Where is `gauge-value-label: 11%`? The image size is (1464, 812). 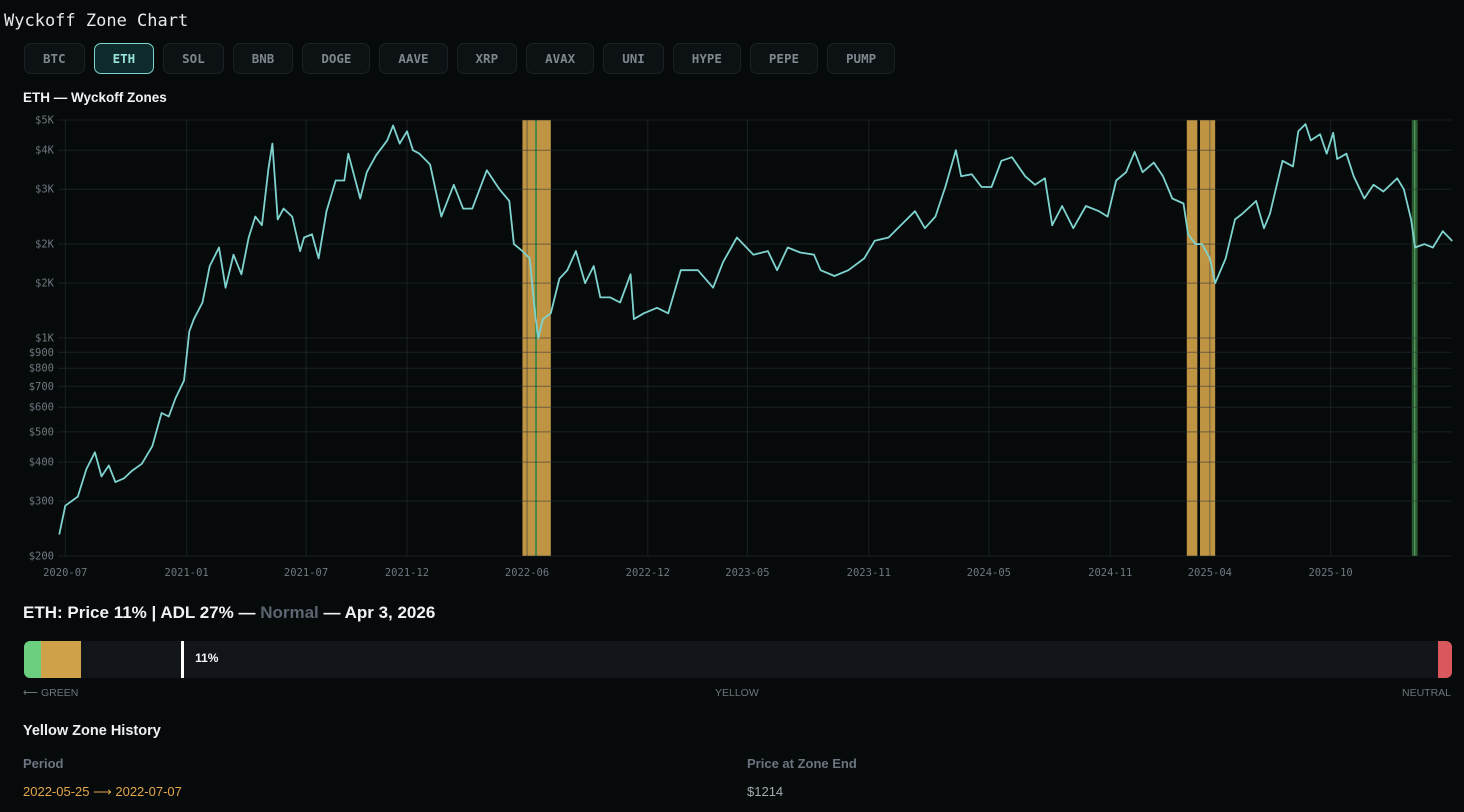
gauge-value-label: 11% is located at coordinates (207, 658).